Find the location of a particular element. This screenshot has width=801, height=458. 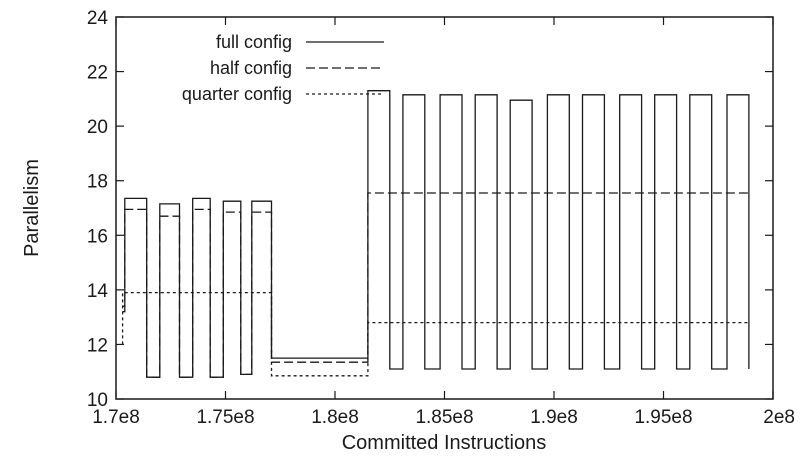

y-tick-label: 14 is located at coordinates (98, 291).